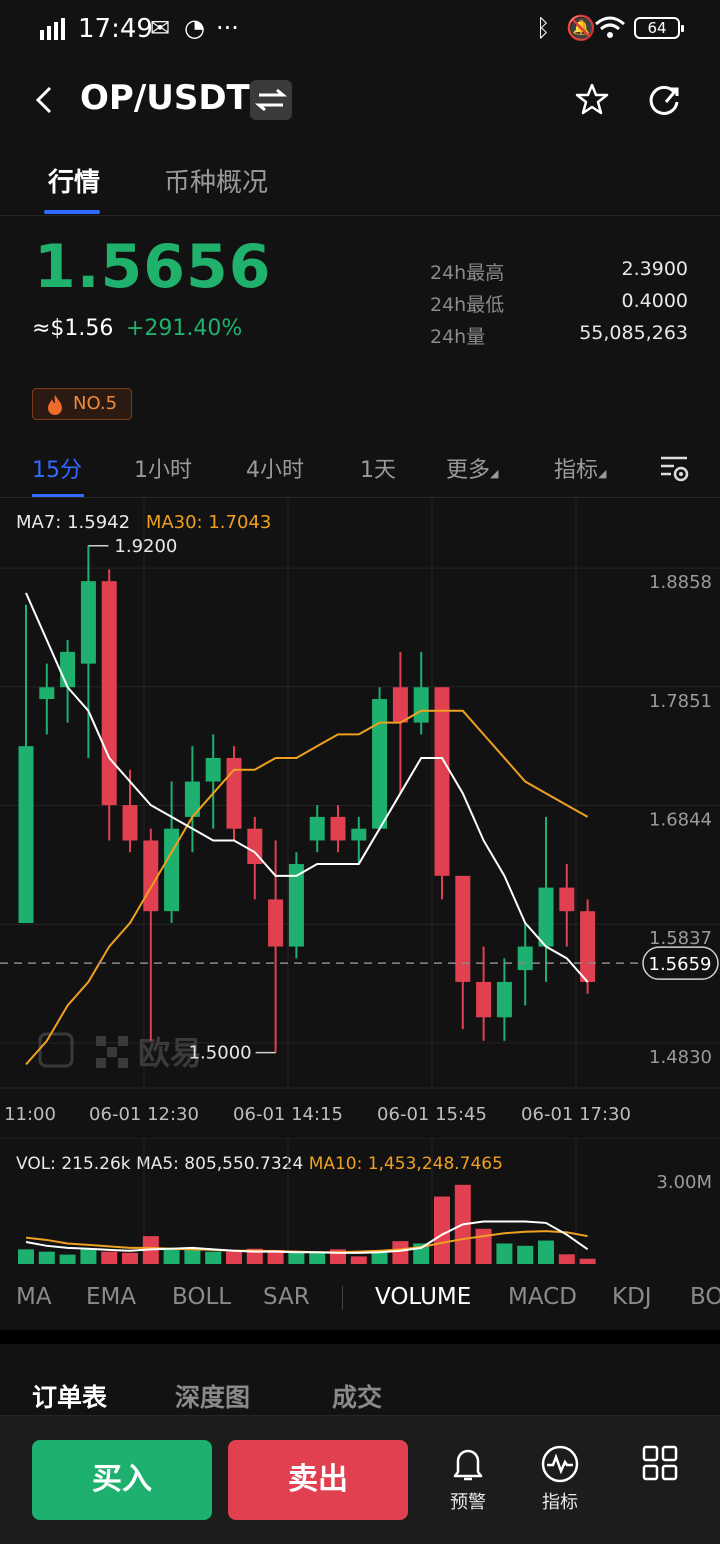 The image size is (720, 1544). Describe the element at coordinates (467, 273) in the screenshot. I see `stat-label: 24h最高` at that location.